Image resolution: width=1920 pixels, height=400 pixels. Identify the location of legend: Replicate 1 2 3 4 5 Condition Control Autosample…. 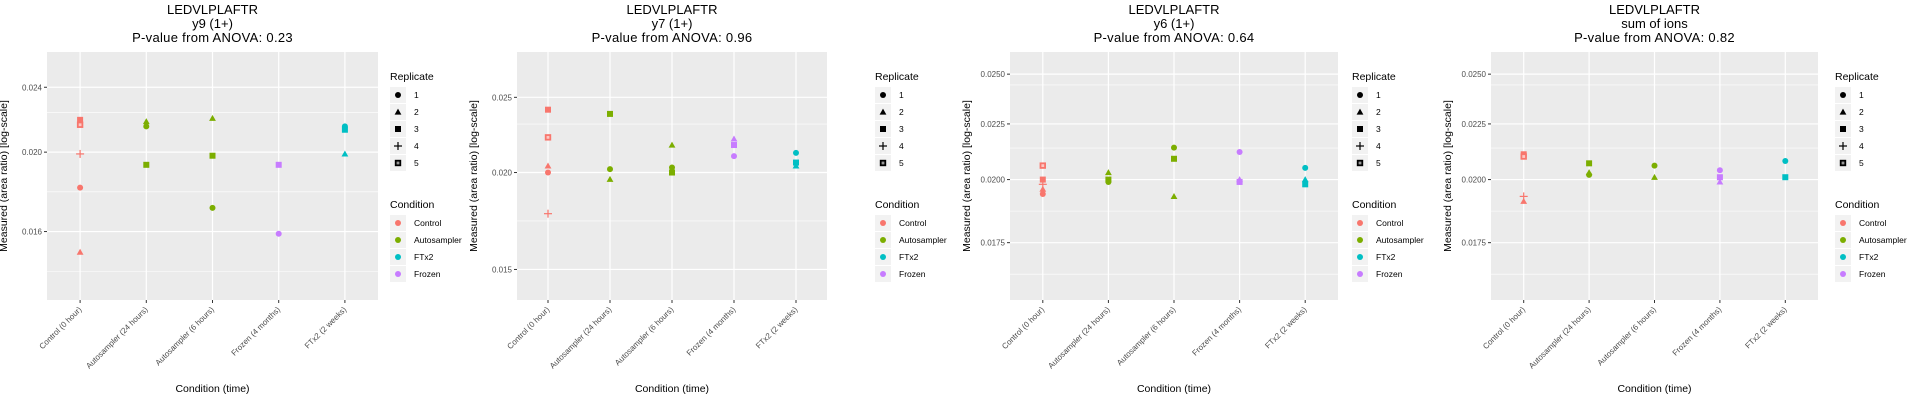
(911, 176).